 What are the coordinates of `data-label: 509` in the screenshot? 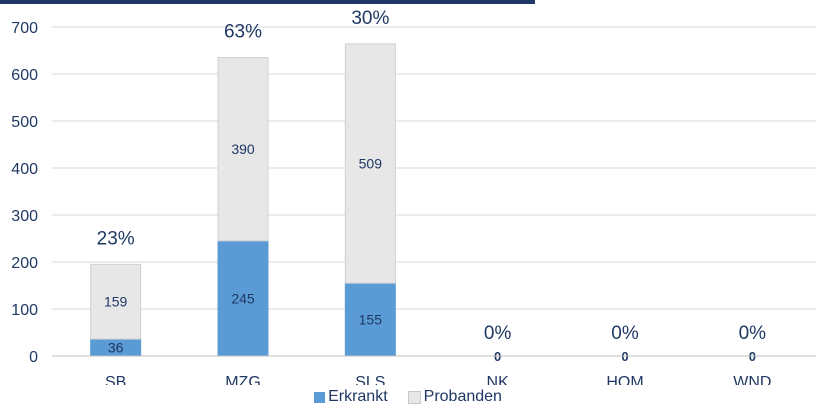 It's located at (371, 164).